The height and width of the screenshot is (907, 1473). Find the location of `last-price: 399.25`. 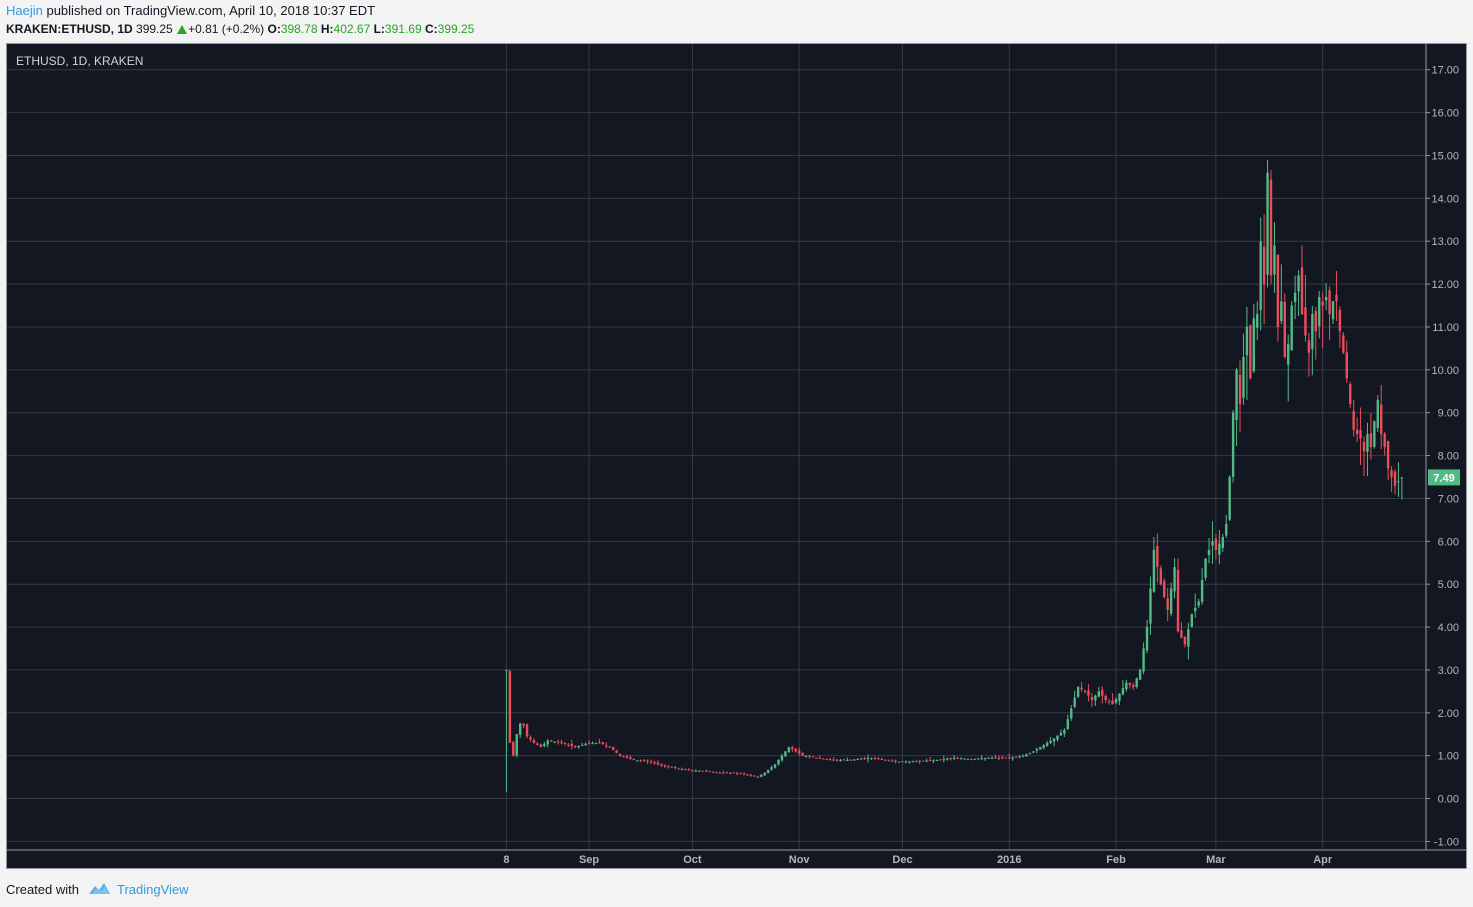

last-price: 399.25 is located at coordinates (154, 29).